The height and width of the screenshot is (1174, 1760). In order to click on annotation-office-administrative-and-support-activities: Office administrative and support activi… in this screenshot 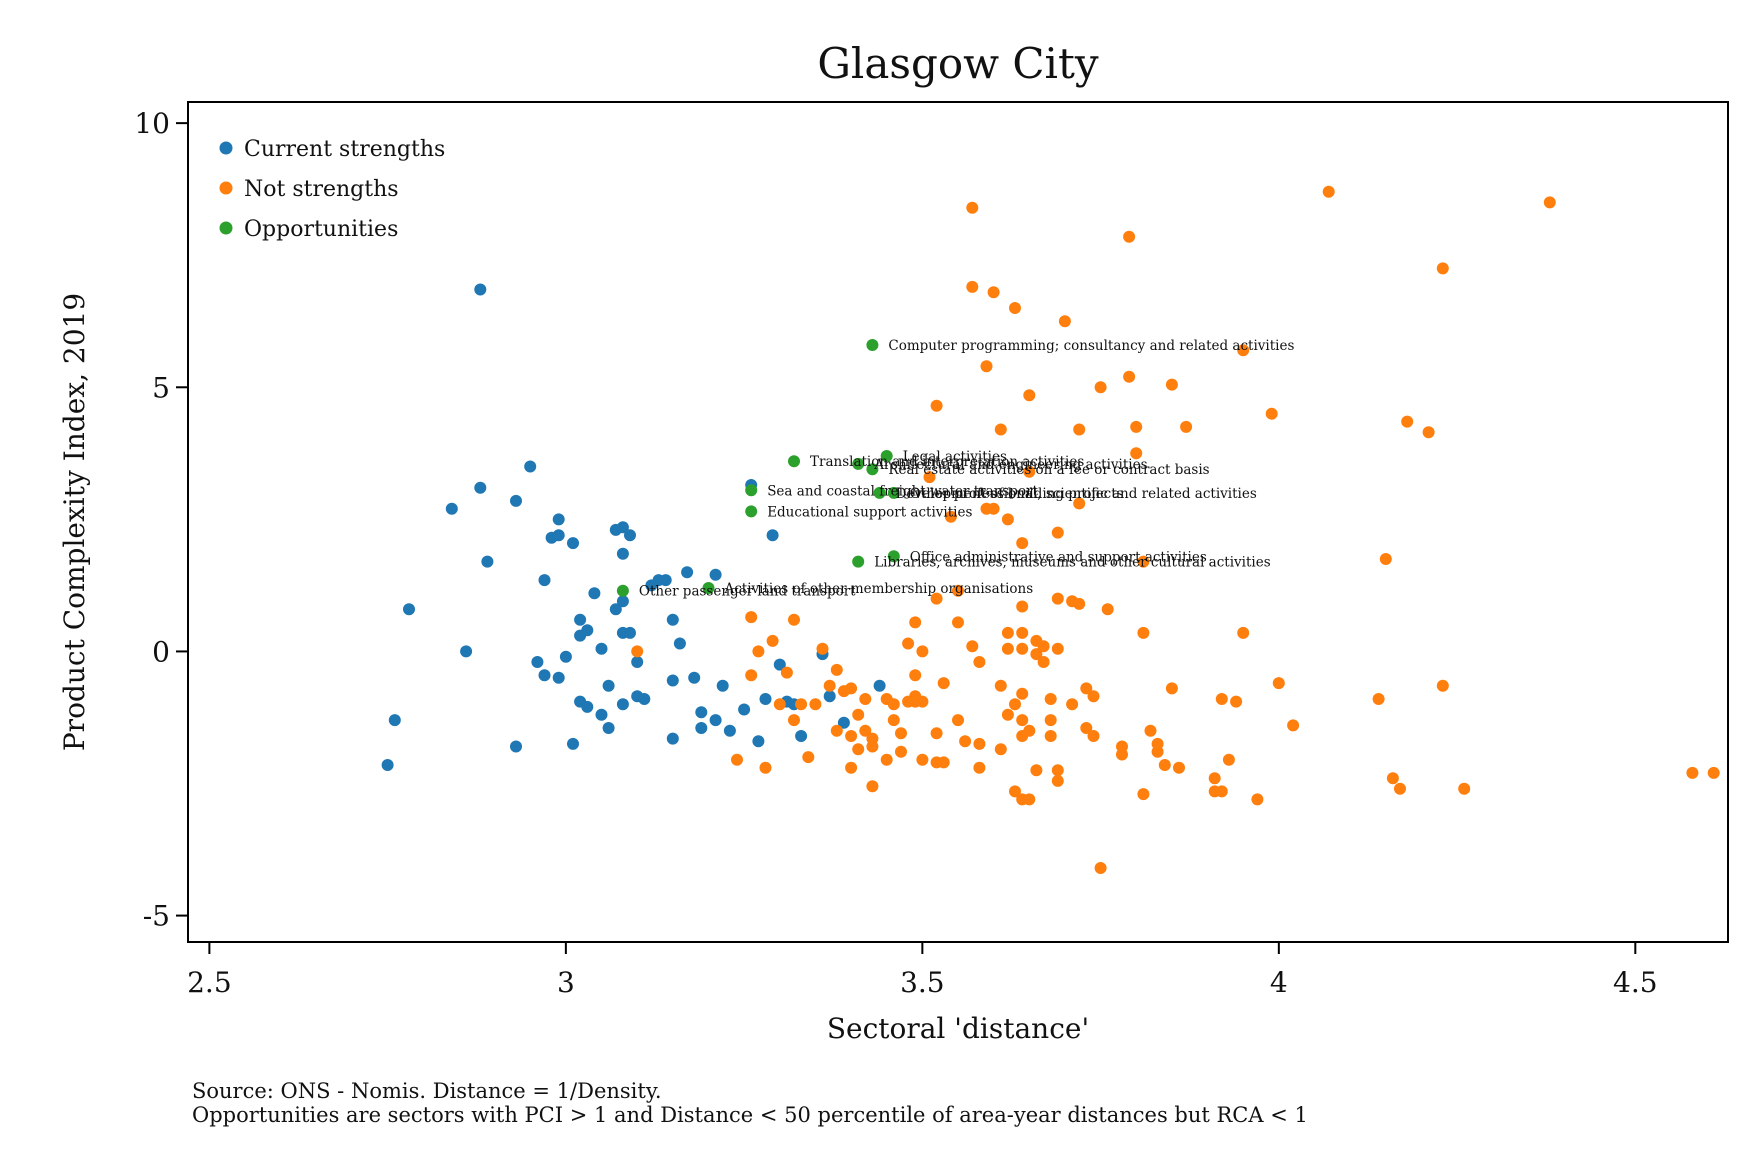, I will do `click(1058, 557)`.